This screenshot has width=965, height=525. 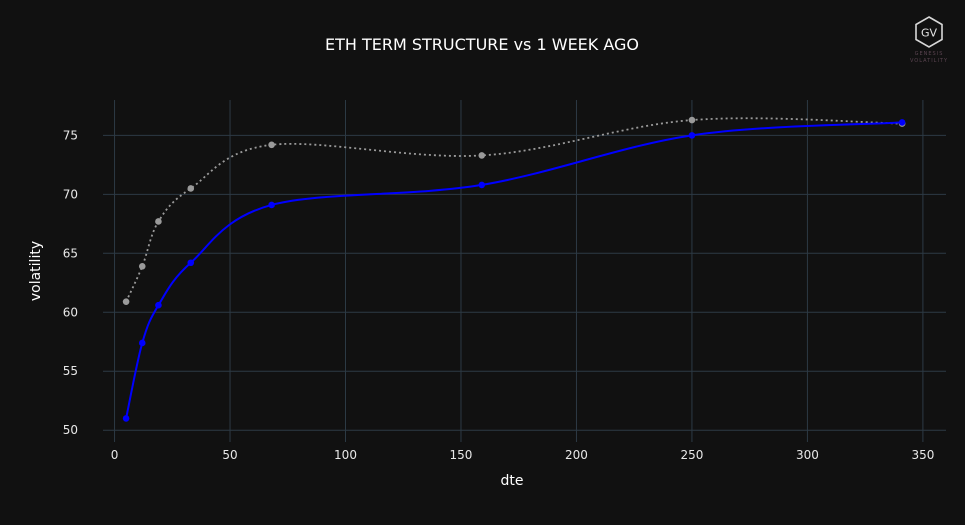 I want to click on y-tick-label: 70, so click(x=70, y=194).